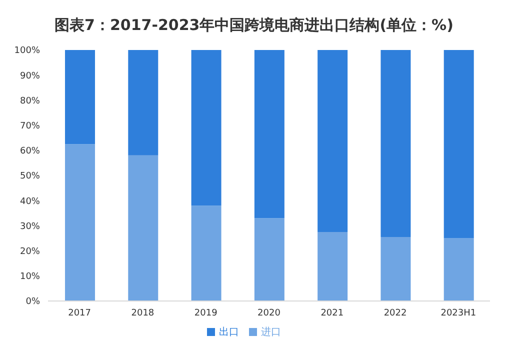 This screenshot has width=508, height=347. Describe the element at coordinates (271, 332) in the screenshot. I see `legend-label: 进口` at that location.